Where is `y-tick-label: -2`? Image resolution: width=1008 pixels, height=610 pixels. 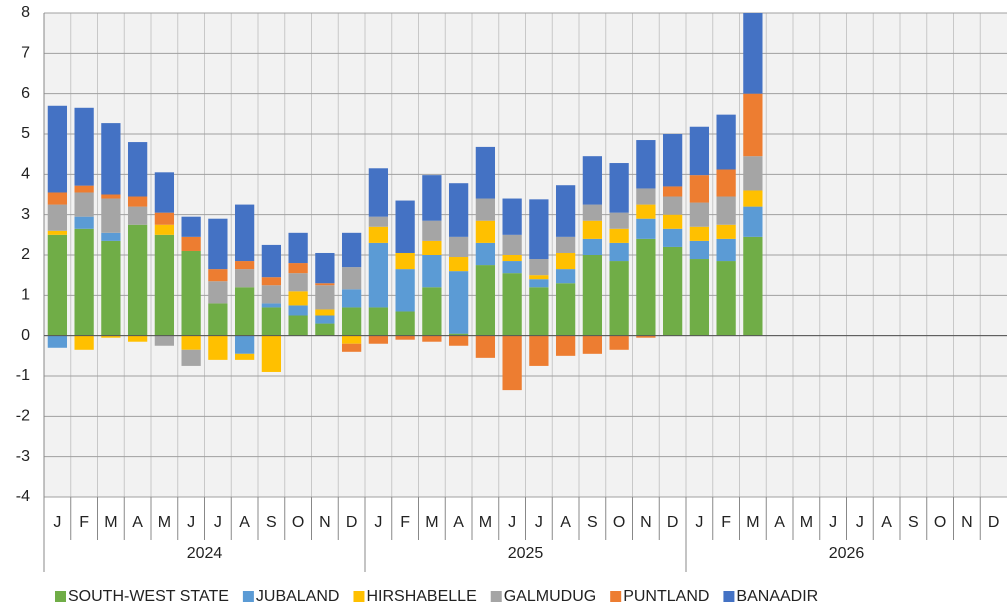
y-tick-label: -2 is located at coordinates (23, 416).